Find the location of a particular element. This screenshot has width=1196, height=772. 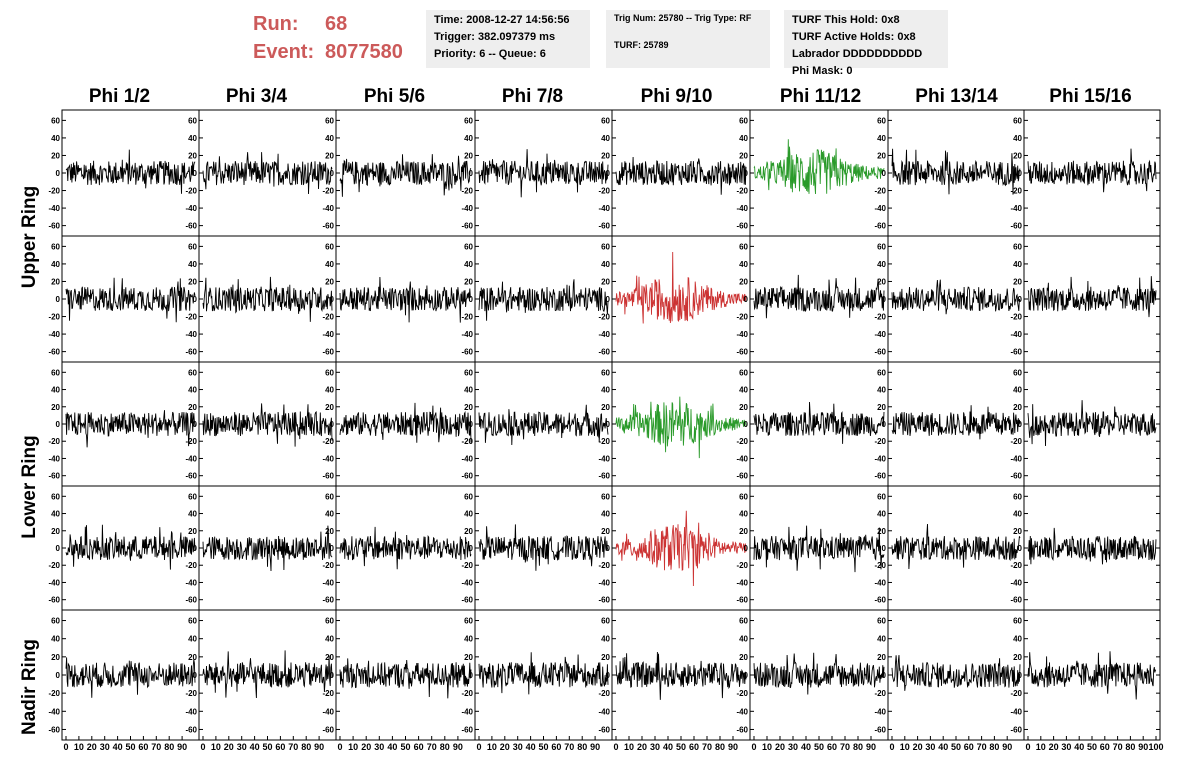

x-tick-label: 20 is located at coordinates (505, 747).